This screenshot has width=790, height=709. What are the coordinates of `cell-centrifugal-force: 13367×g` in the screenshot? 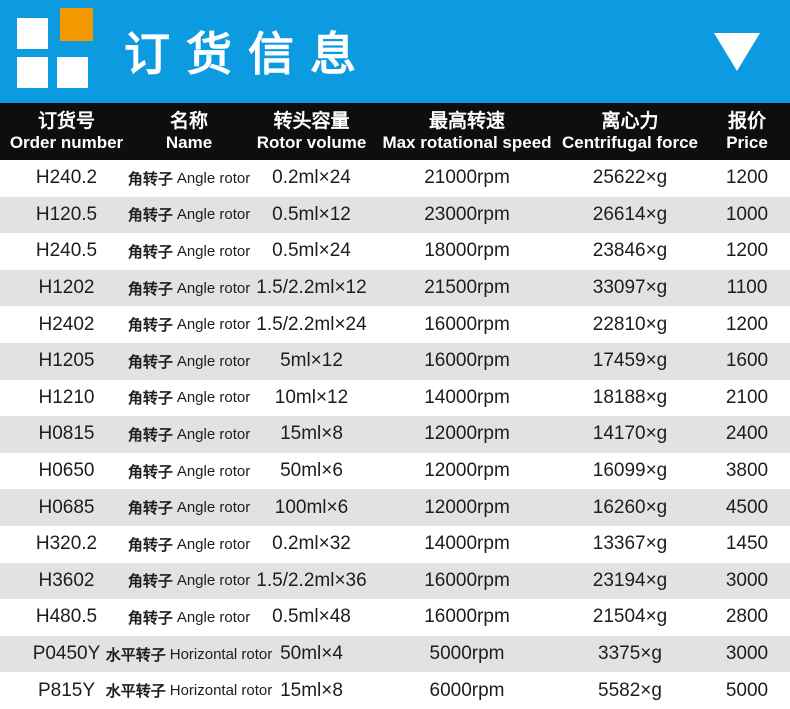 It's located at (630, 544).